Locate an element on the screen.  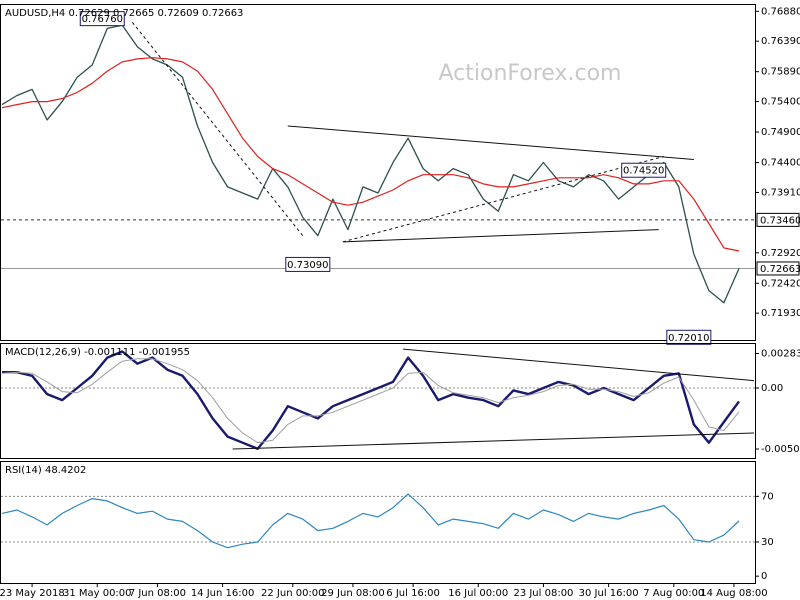
x-tick-label: 16 Jul 00:00 is located at coordinates (478, 593).